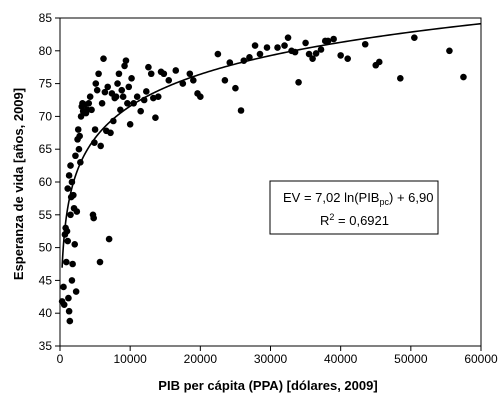 This screenshot has height=403, width=500. Describe the element at coordinates (46, 182) in the screenshot. I see `y-tick-label: 60` at that location.